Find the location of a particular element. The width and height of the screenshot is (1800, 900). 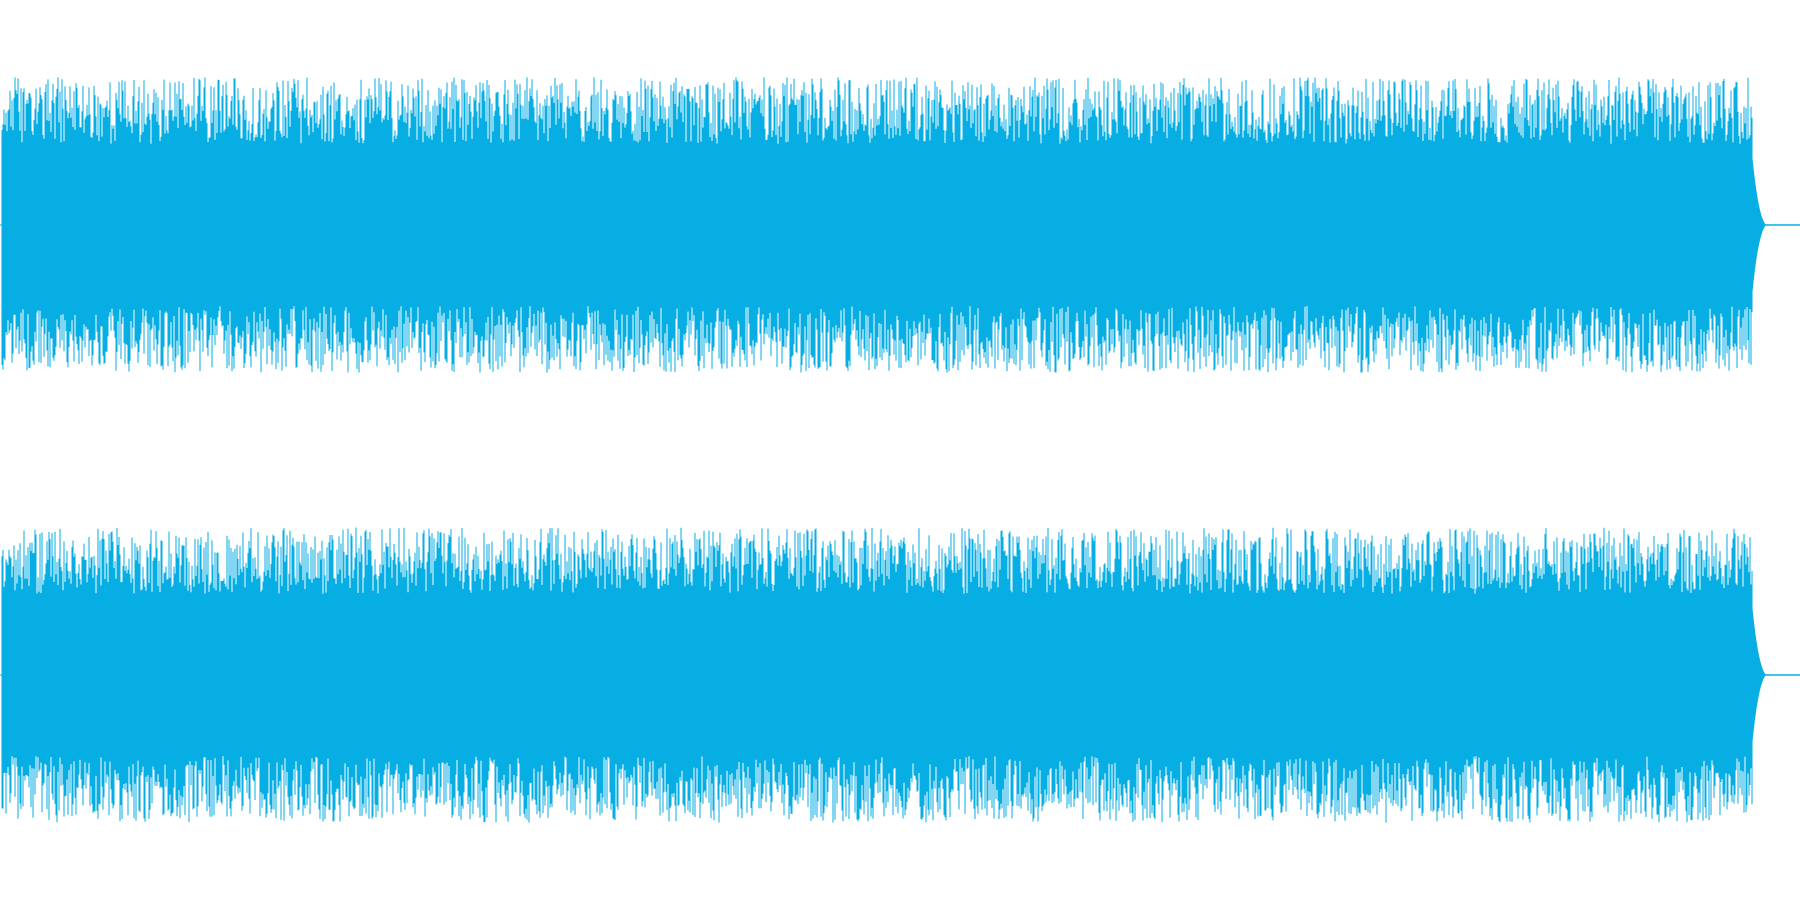

left-channel-waveform-tail is located at coordinates (1759, 225).